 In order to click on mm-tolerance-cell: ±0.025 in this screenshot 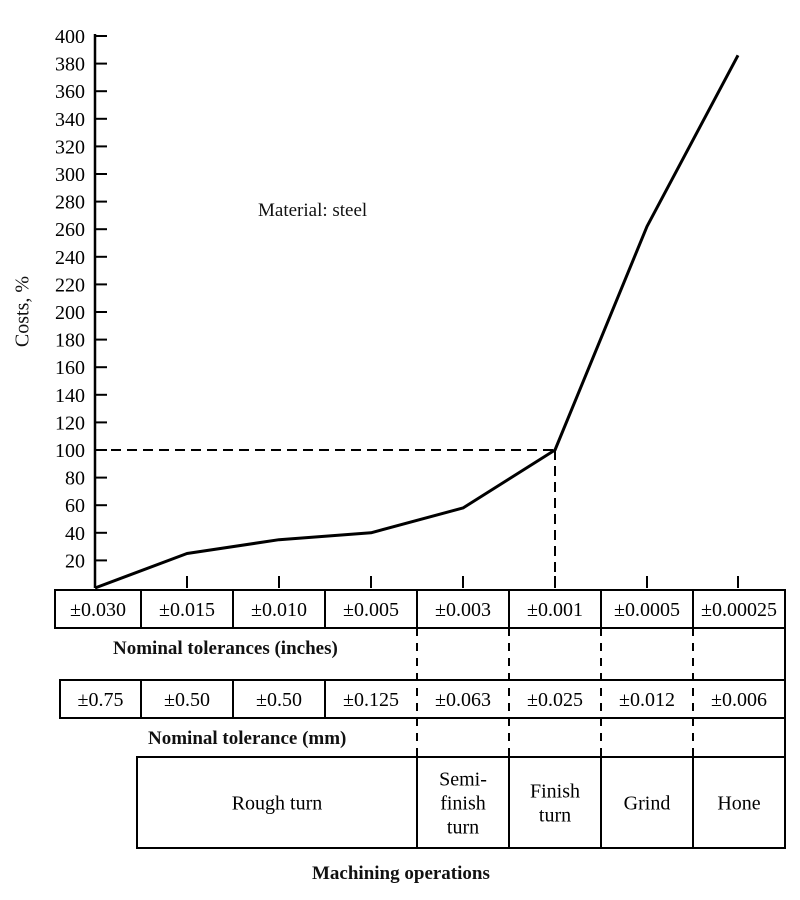, I will do `click(555, 700)`.